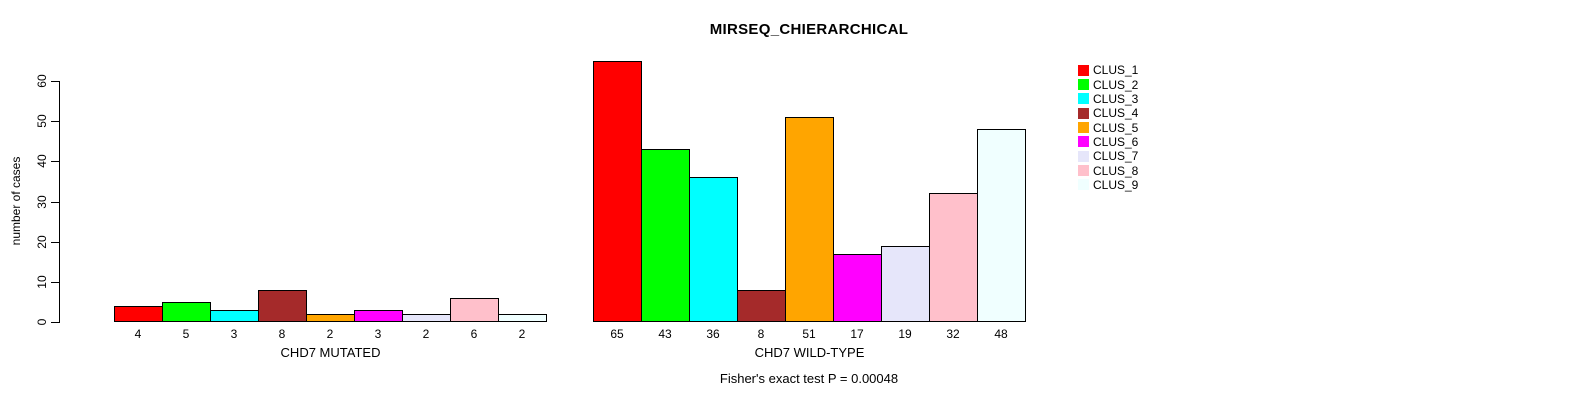 The width and height of the screenshot is (1590, 400). I want to click on bar-value-label: 17, so click(857, 334).